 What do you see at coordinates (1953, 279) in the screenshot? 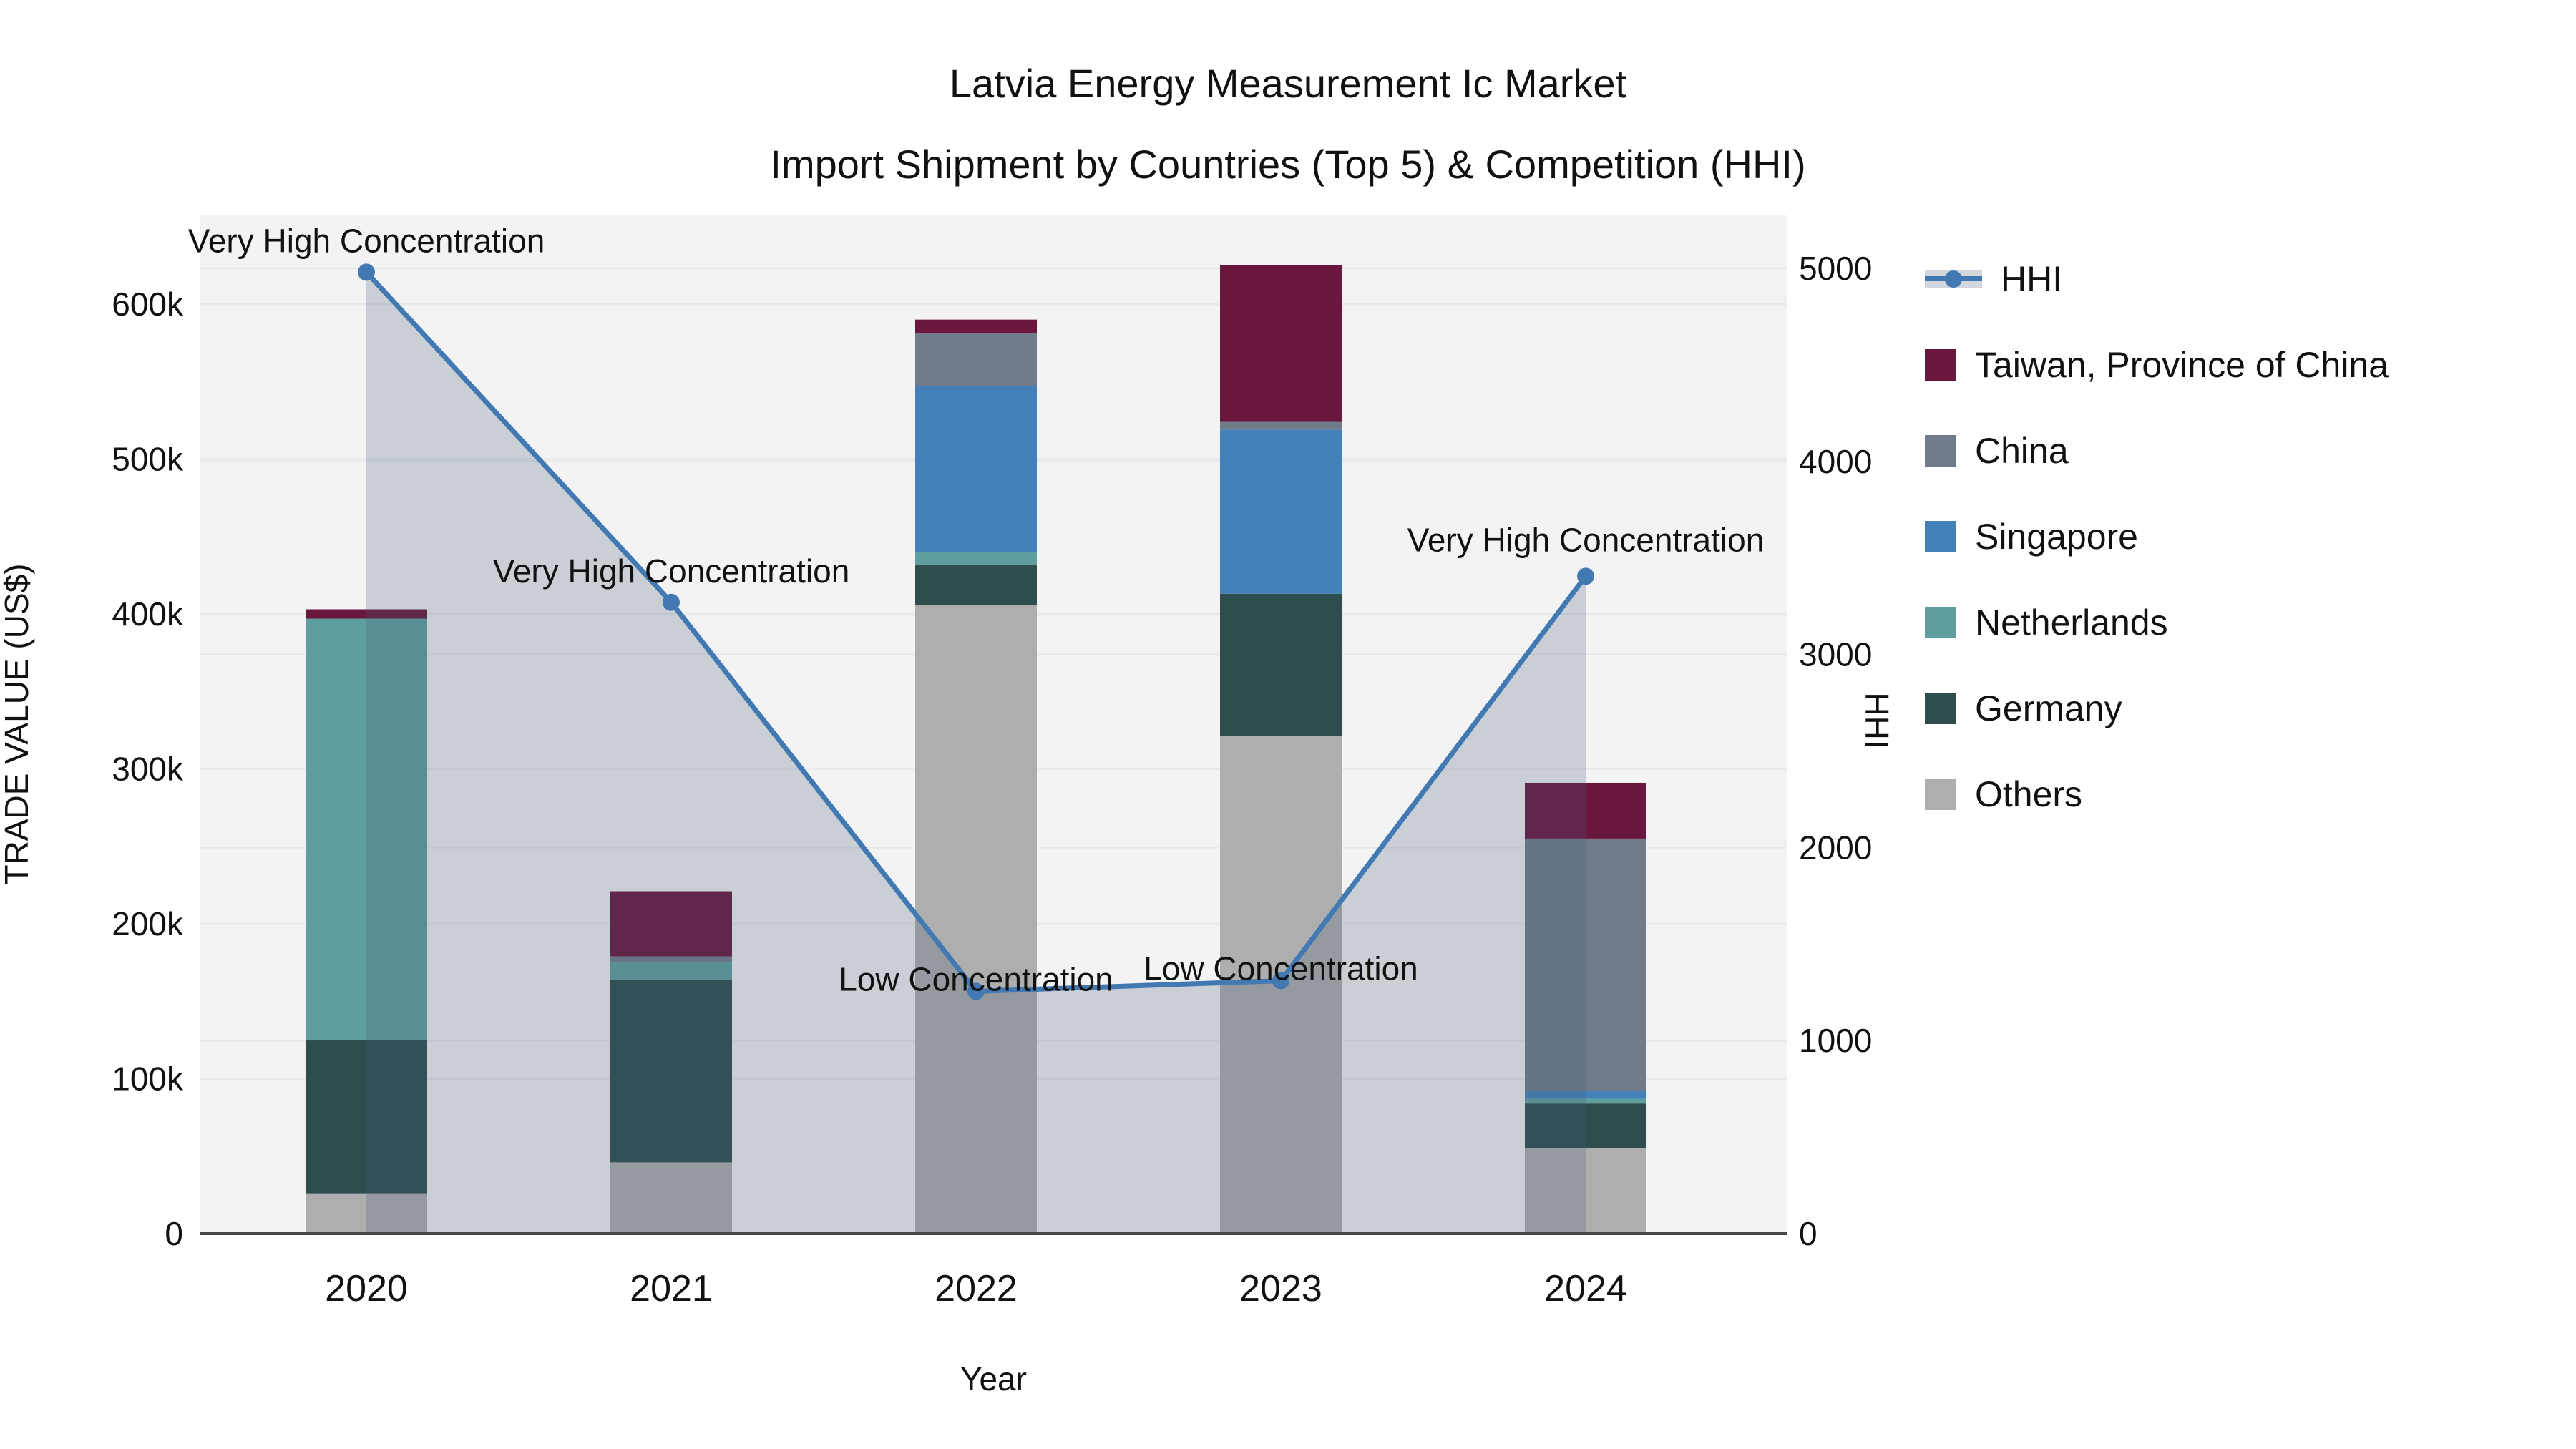
I see `hhi-line-icon` at bounding box center [1953, 279].